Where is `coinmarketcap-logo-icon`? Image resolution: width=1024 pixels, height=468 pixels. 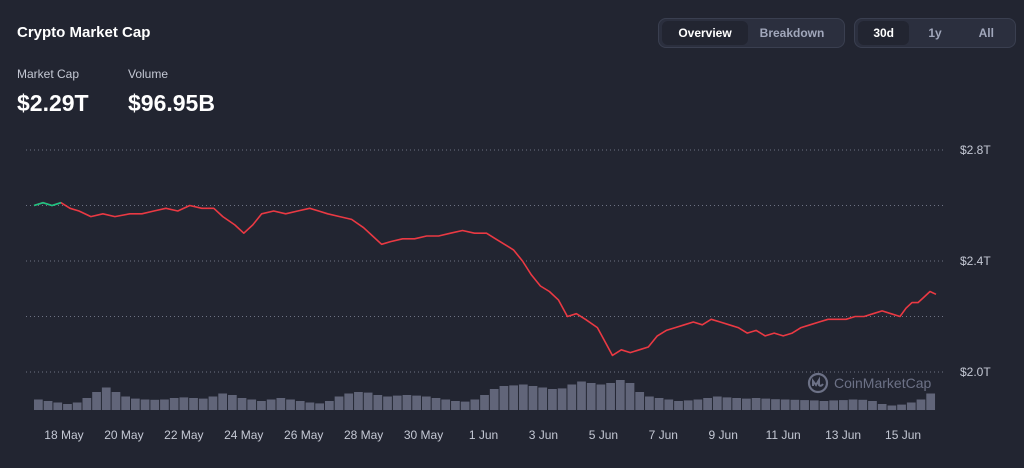 coinmarketcap-logo-icon is located at coordinates (818, 383).